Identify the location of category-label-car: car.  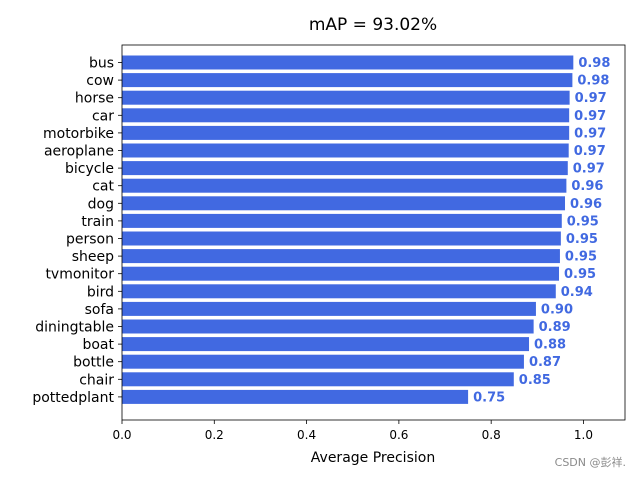
(103, 116).